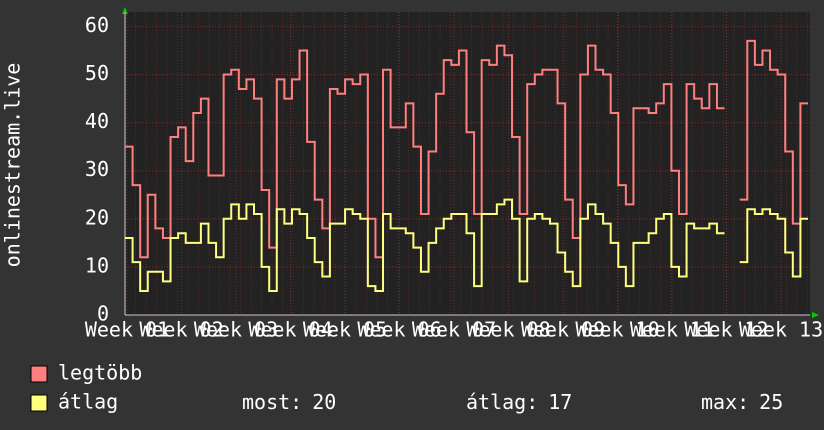 The height and width of the screenshot is (430, 824). I want to click on y-tick-label: 20, so click(97, 217).